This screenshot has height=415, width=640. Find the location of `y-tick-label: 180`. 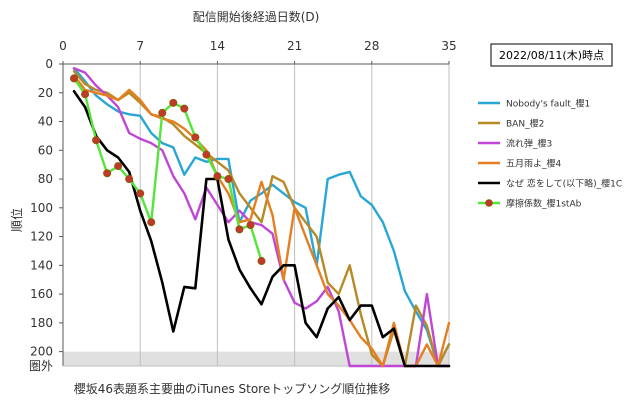

y-tick-label: 180 is located at coordinates (41, 323).